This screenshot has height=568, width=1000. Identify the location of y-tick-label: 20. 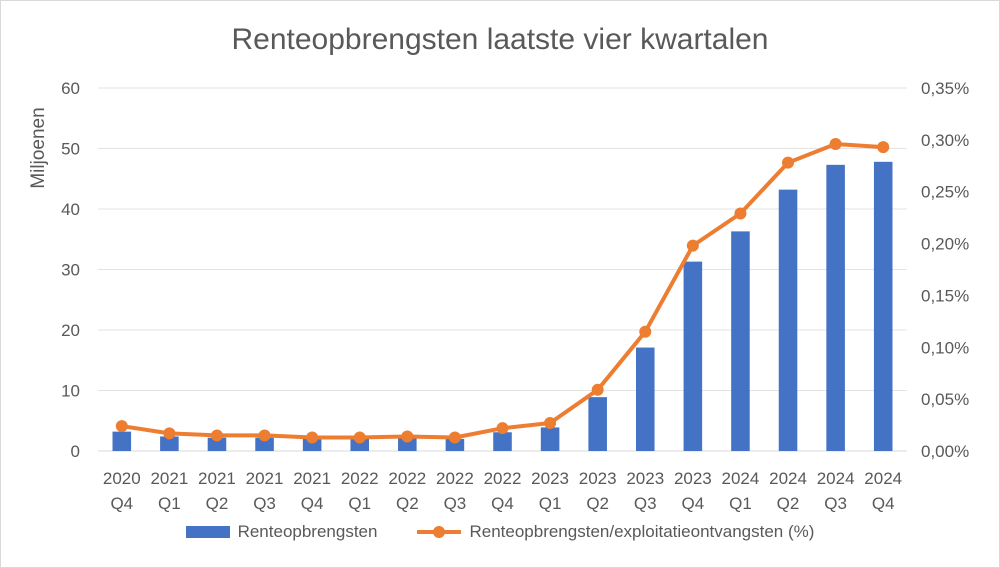
(70, 330).